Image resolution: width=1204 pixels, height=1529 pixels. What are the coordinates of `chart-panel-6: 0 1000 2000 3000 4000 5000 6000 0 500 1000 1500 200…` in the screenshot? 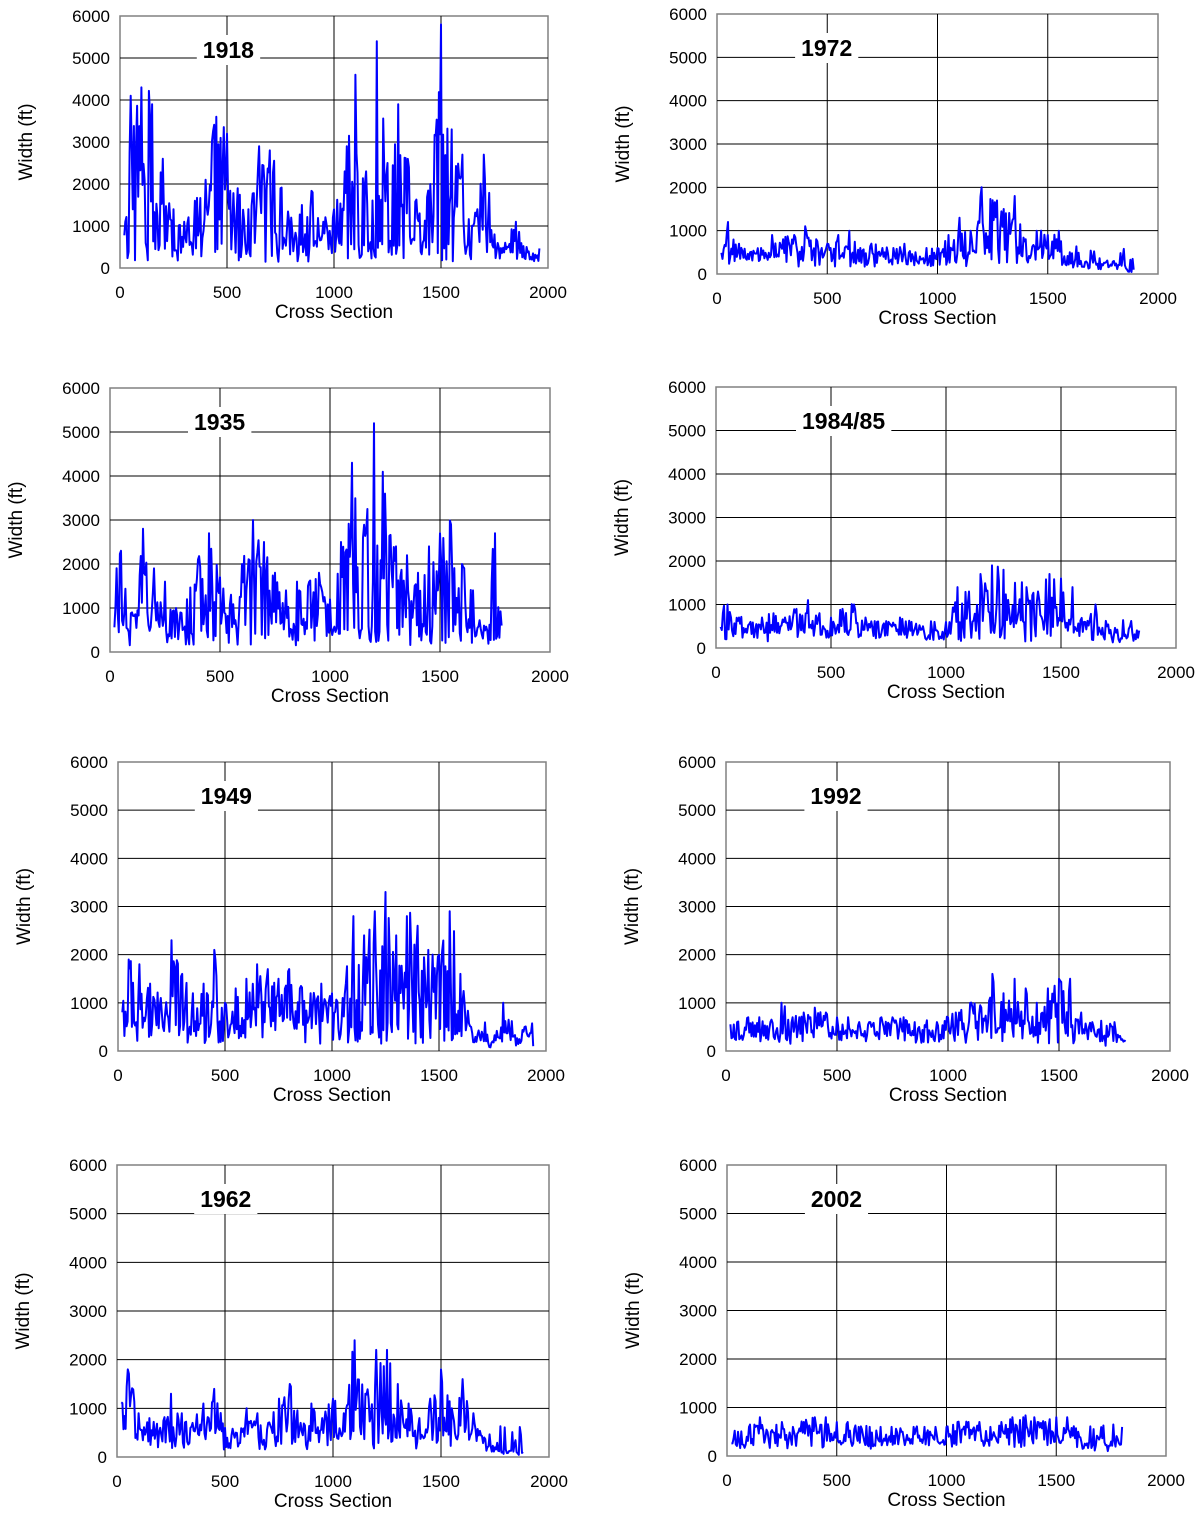 It's located at (905, 929).